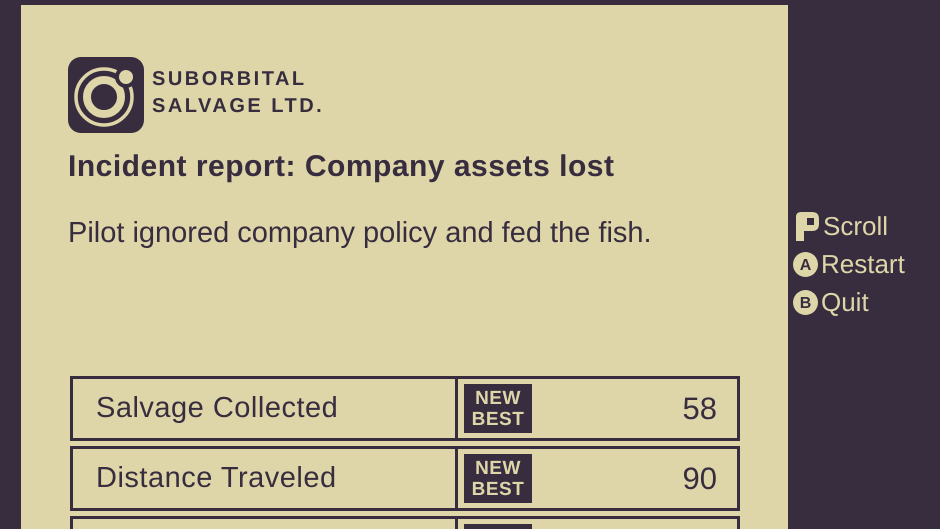 Image resolution: width=940 pixels, height=529 pixels. I want to click on a-button-icon: A, so click(805, 264).